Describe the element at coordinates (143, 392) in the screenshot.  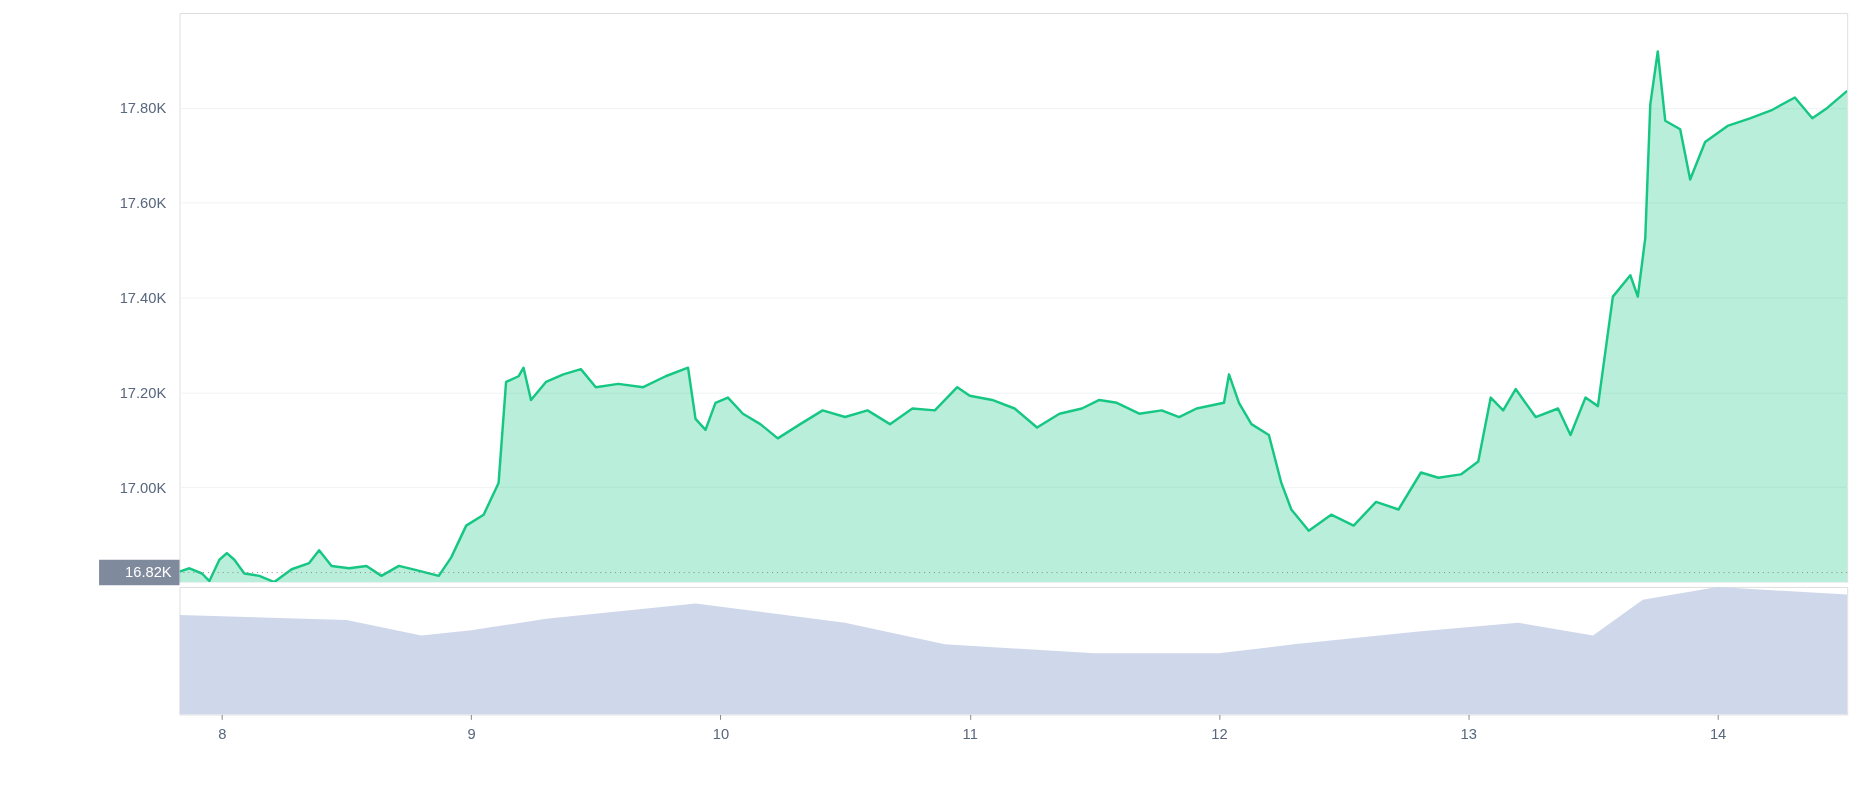
I see `y-tick-label: 17.20K` at that location.